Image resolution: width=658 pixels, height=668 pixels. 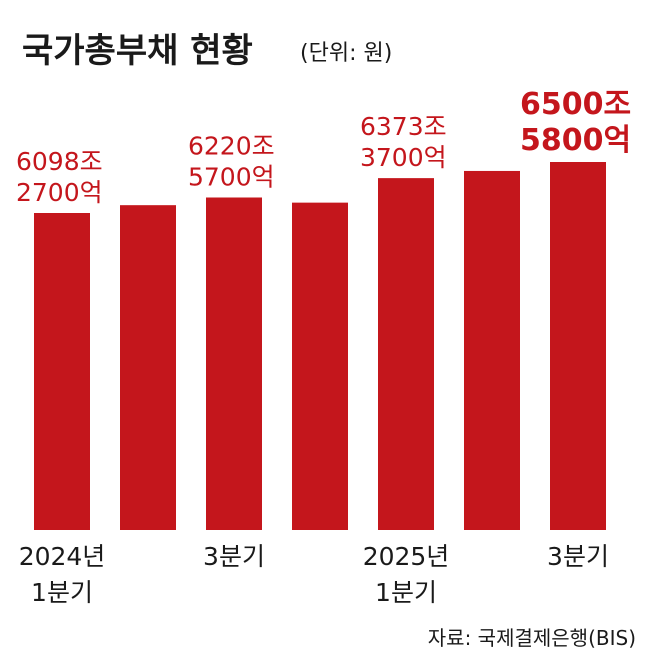 I want to click on chart-title: 국가총부채 현황, so click(x=137, y=51).